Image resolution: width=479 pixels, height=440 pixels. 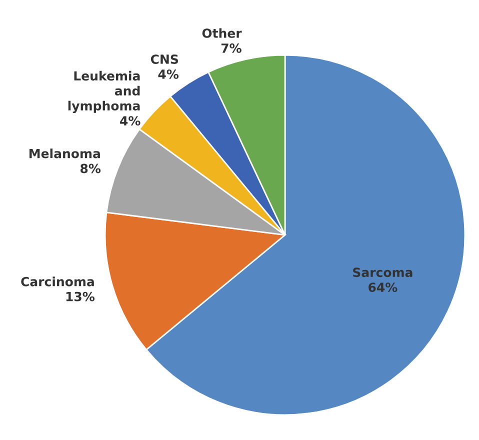 I want to click on slice-label: Other, so click(x=222, y=33).